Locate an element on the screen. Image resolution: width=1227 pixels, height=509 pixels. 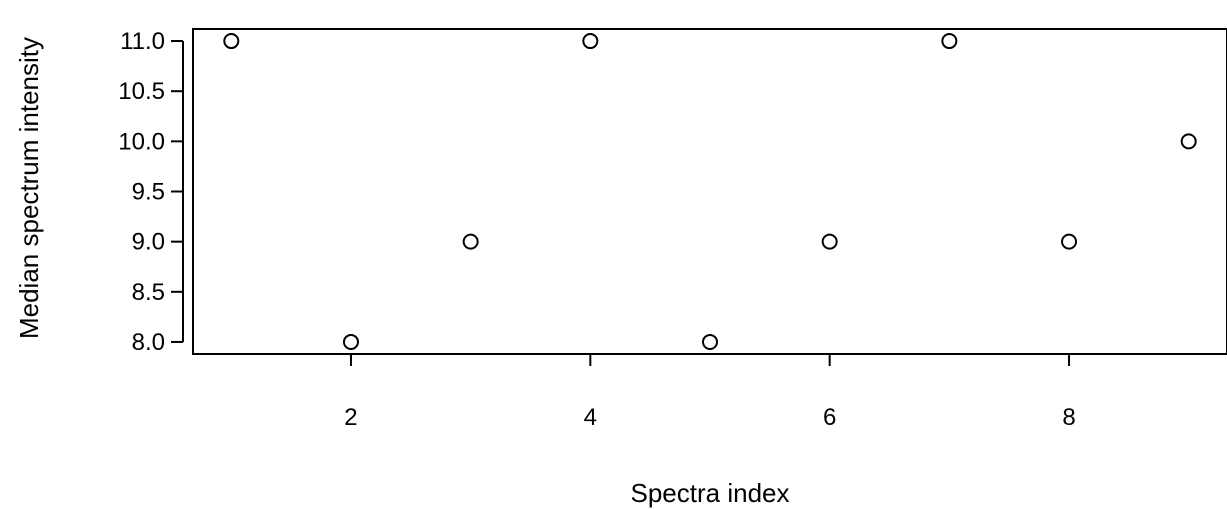
x-axis-title: Spectra index is located at coordinates (710, 493).